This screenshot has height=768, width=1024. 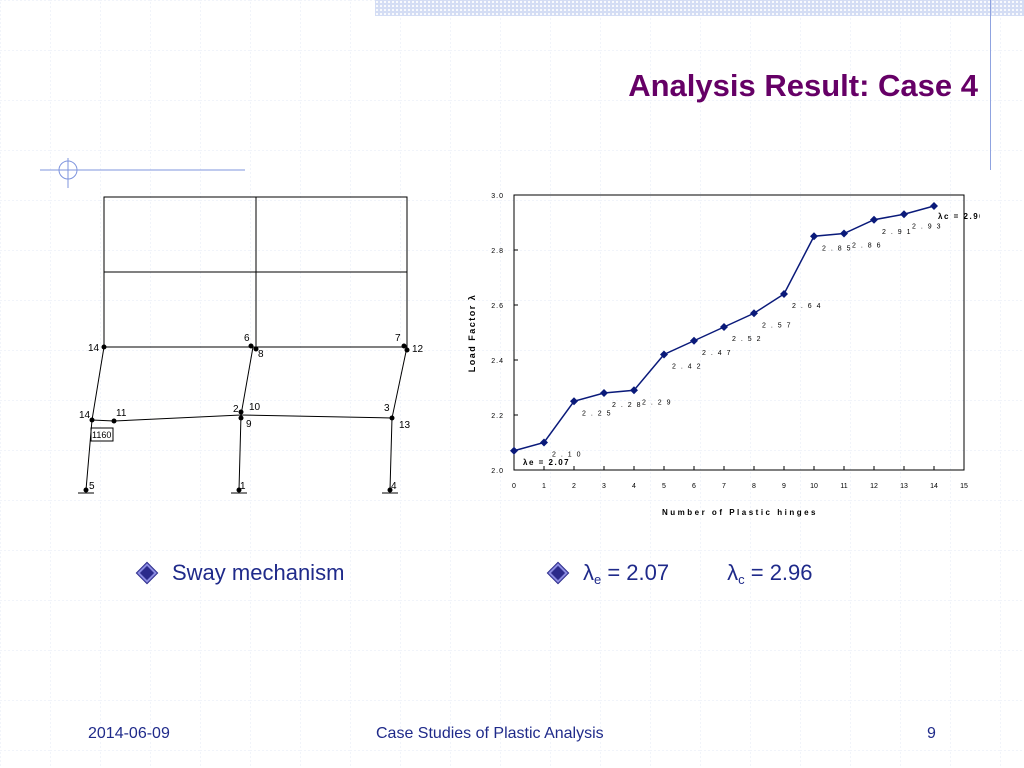 I want to click on data-label: 2 . 9 3, so click(x=927, y=226).